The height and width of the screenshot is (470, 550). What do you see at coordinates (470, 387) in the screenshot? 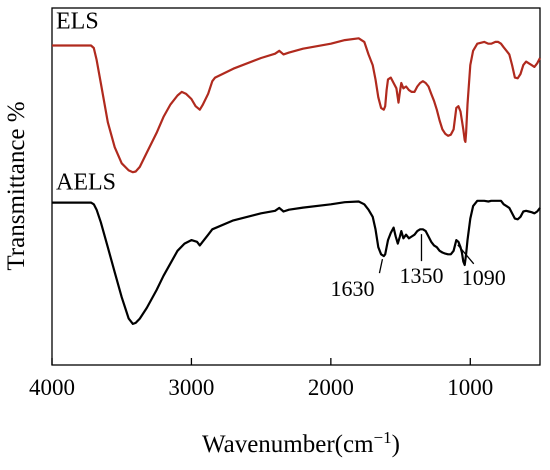
I see `x-tick-label: 1000` at bounding box center [470, 387].